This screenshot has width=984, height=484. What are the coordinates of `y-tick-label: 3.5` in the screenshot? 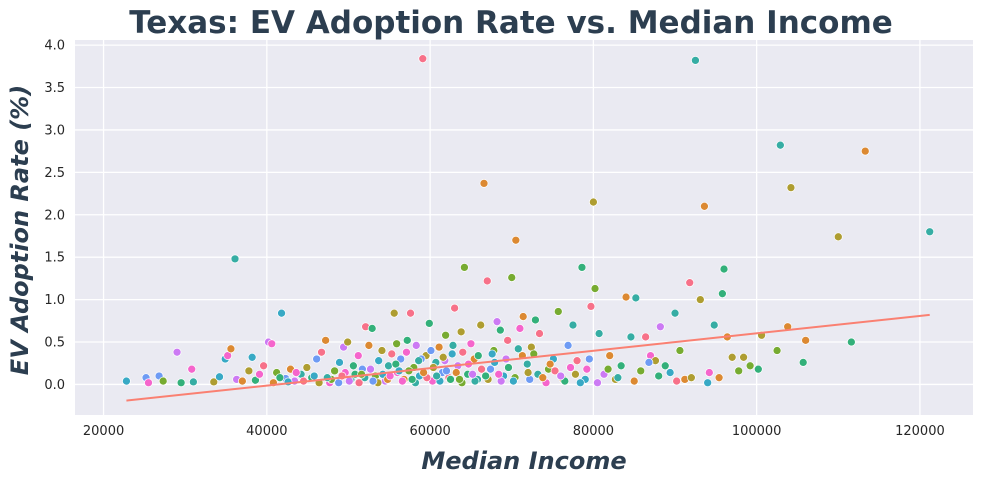 It's located at (54, 88).